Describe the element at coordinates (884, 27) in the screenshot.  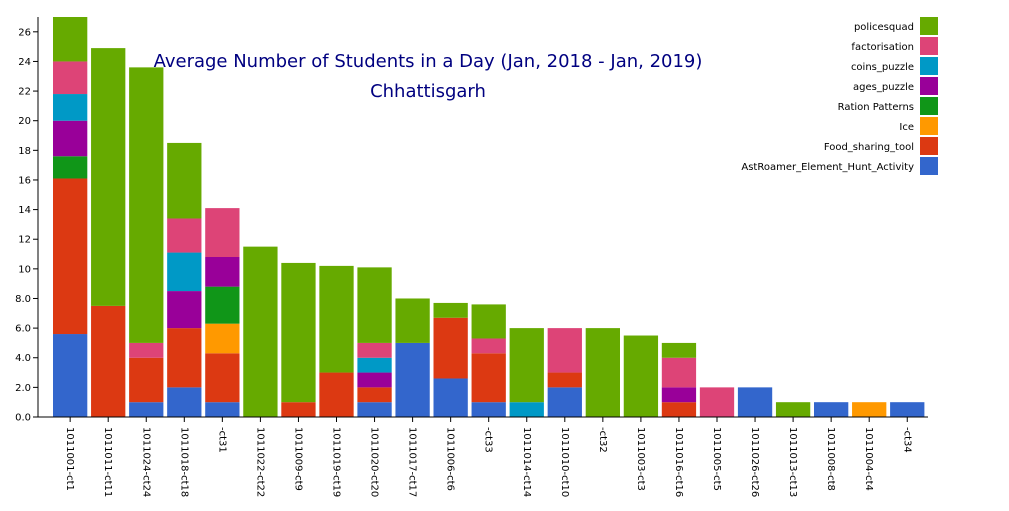
I see `legend-label: policesquad` at that location.